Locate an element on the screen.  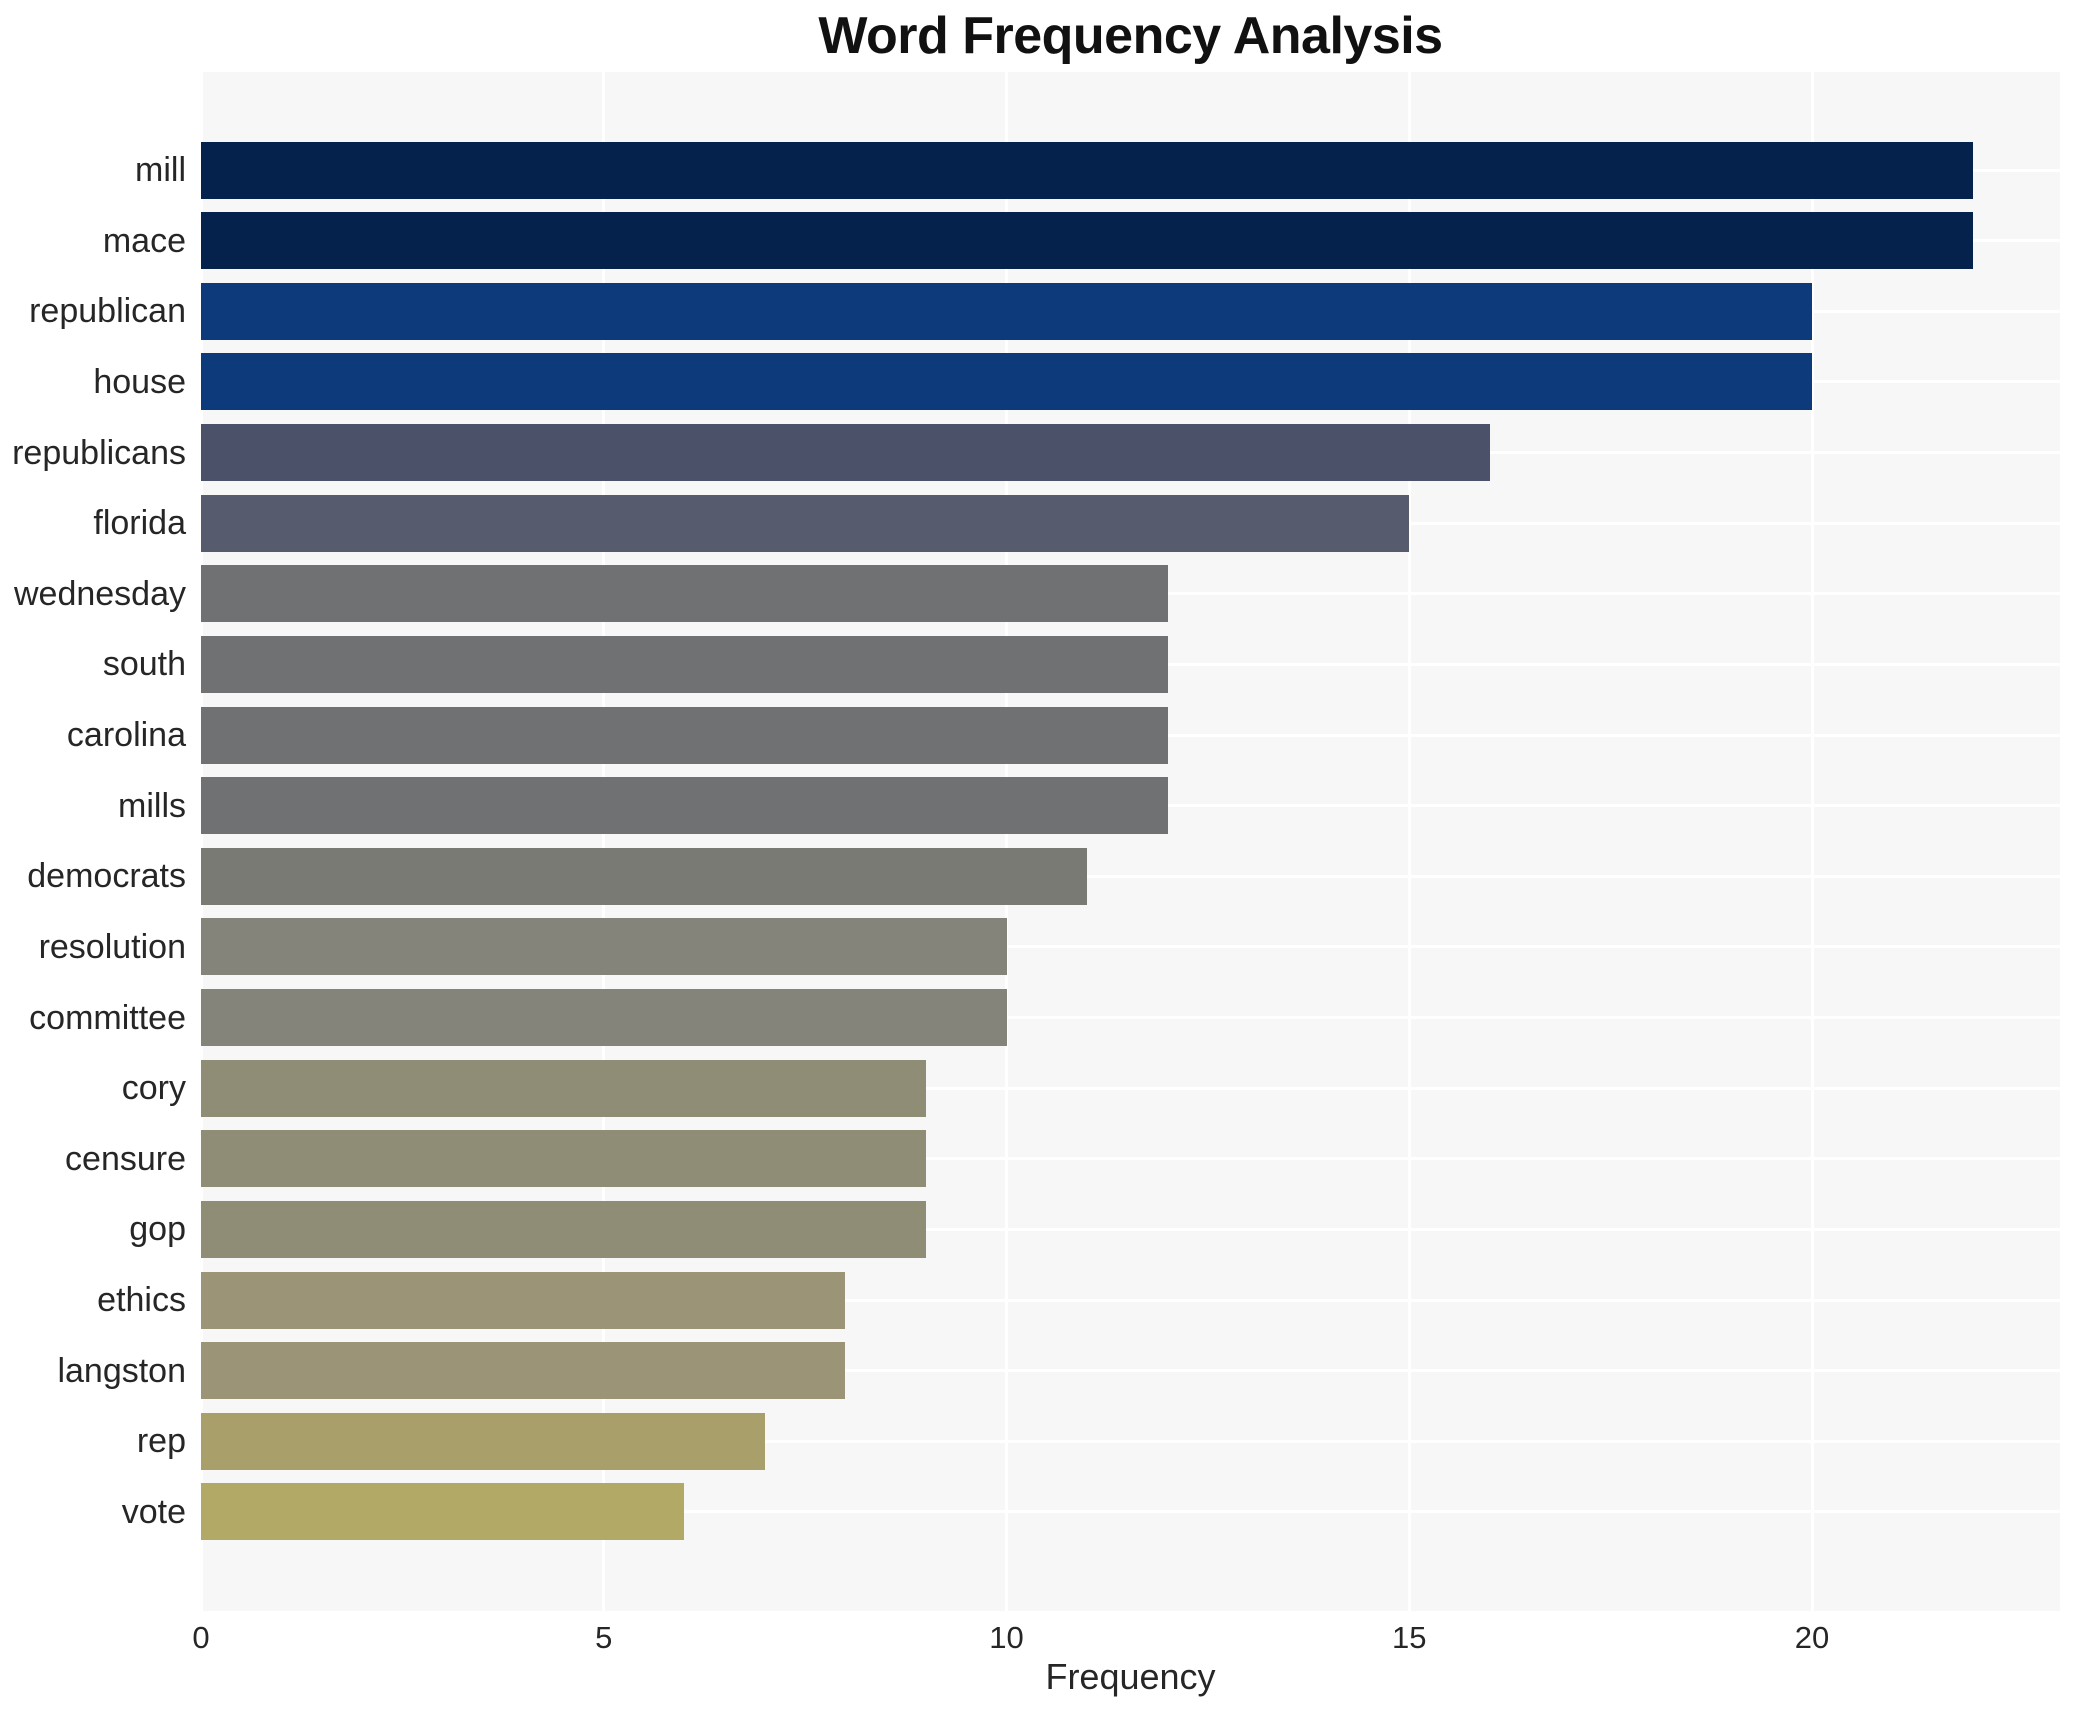
y-label-ethics: ethics is located at coordinates (141, 1300).